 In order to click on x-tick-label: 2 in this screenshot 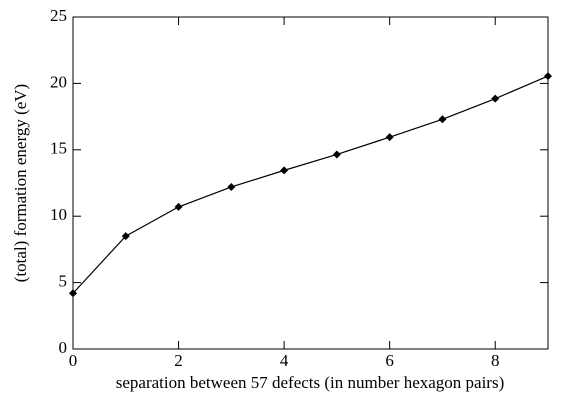, I will do `click(178, 360)`.